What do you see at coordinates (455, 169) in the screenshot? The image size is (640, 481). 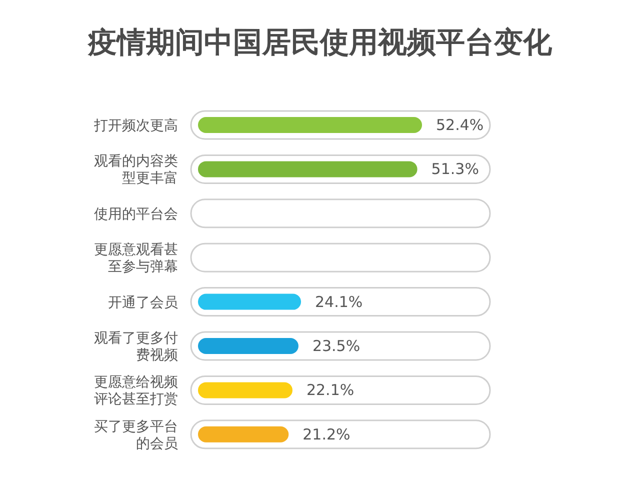 I see `data-label: 51.3%` at bounding box center [455, 169].